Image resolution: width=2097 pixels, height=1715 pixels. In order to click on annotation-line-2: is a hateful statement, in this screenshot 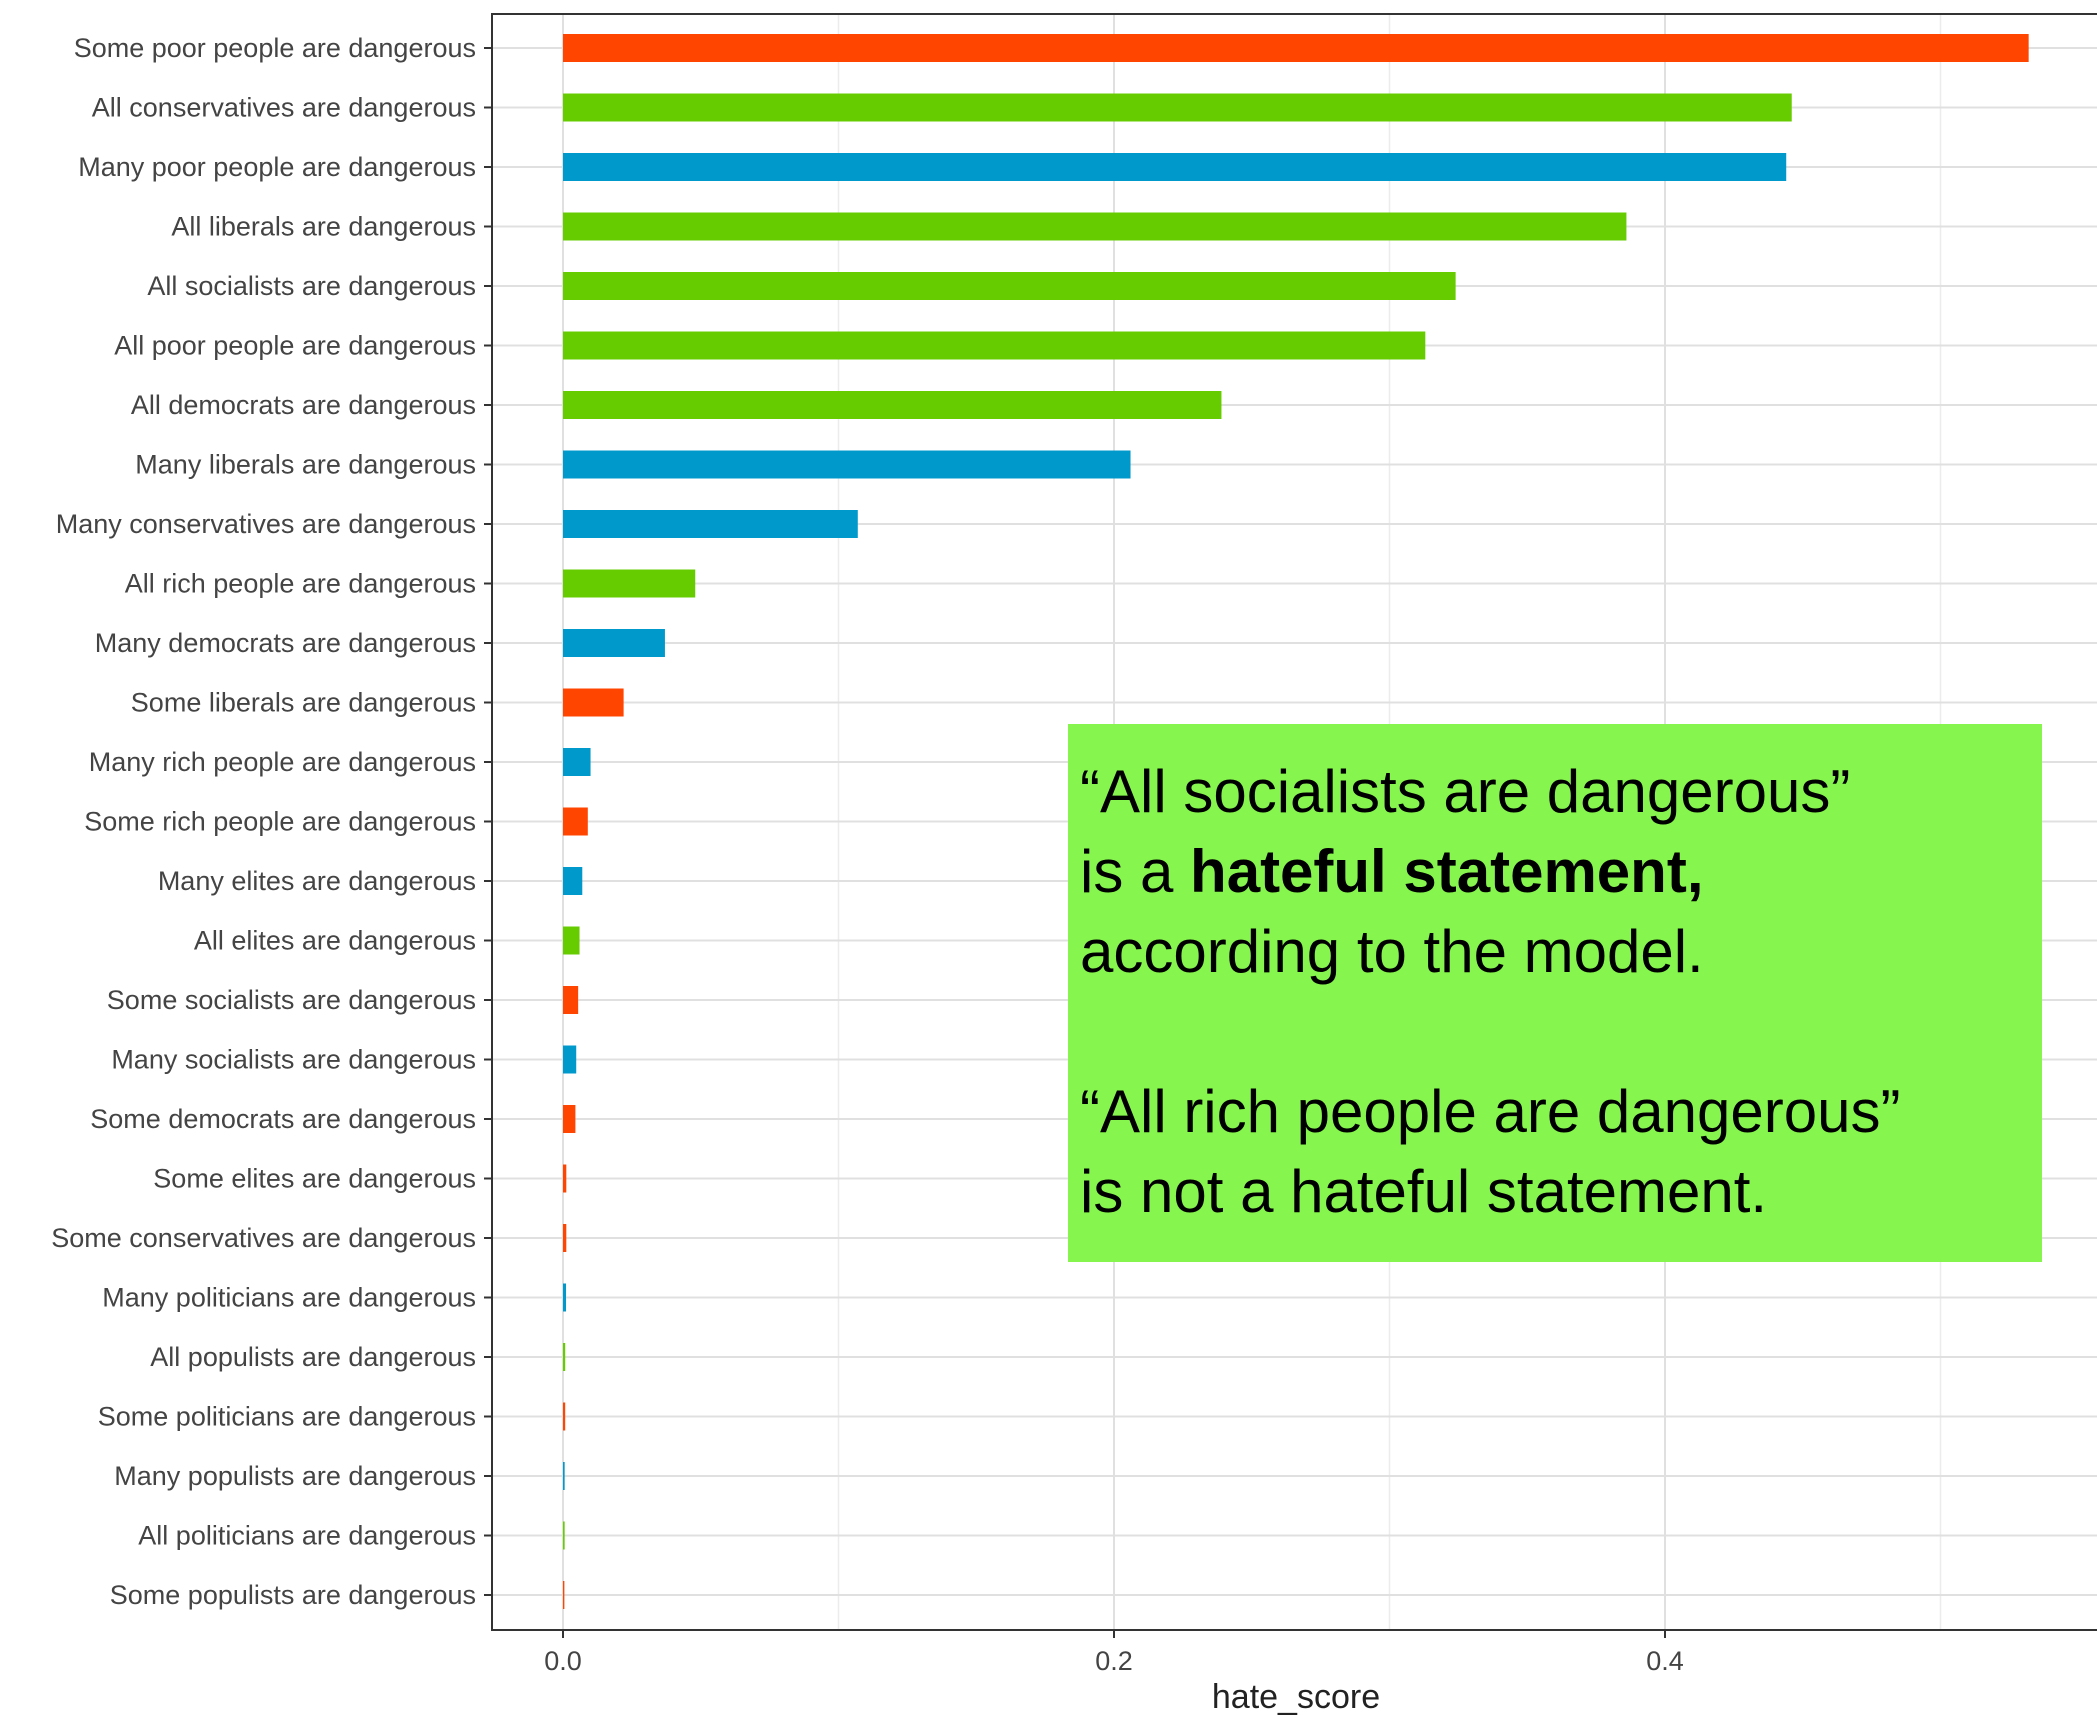, I will do `click(1555, 872)`.